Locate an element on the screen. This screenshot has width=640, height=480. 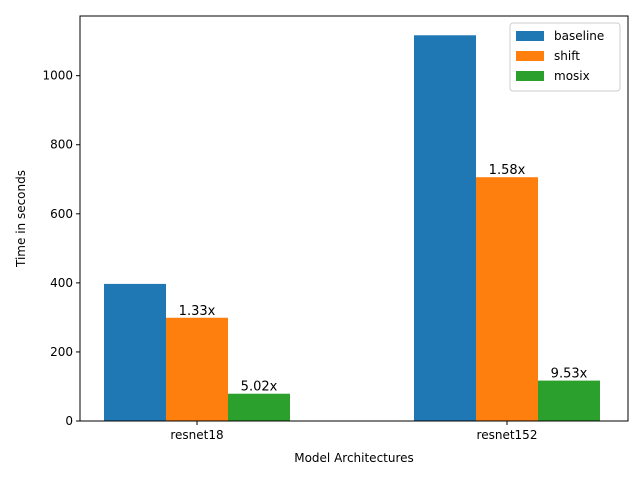
x-tick-label: resnet18 is located at coordinates (196, 435).